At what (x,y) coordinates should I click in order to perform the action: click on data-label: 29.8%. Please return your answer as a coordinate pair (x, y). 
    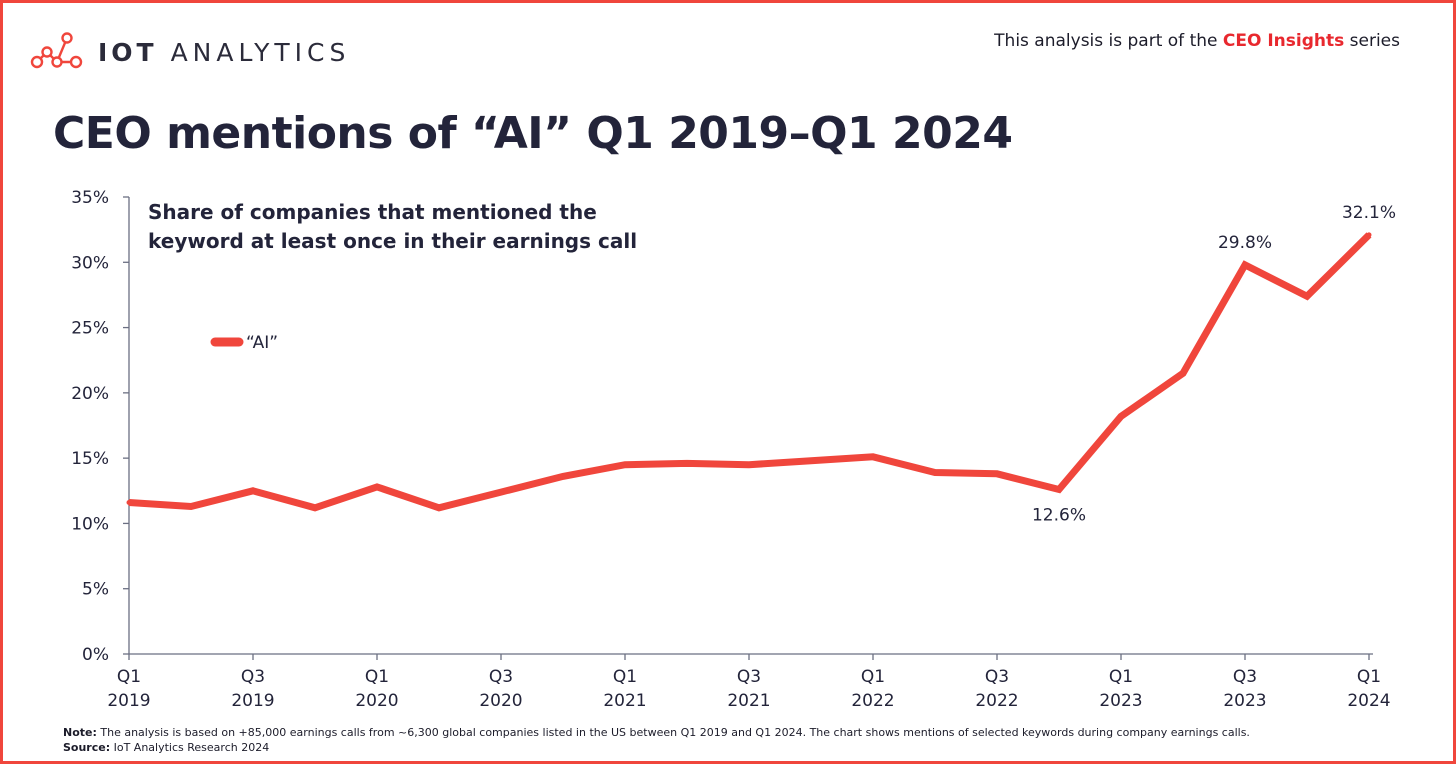
    Looking at the image, I should click on (1245, 243).